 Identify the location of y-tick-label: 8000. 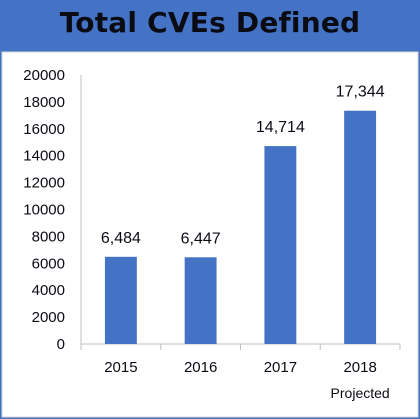
(48, 236).